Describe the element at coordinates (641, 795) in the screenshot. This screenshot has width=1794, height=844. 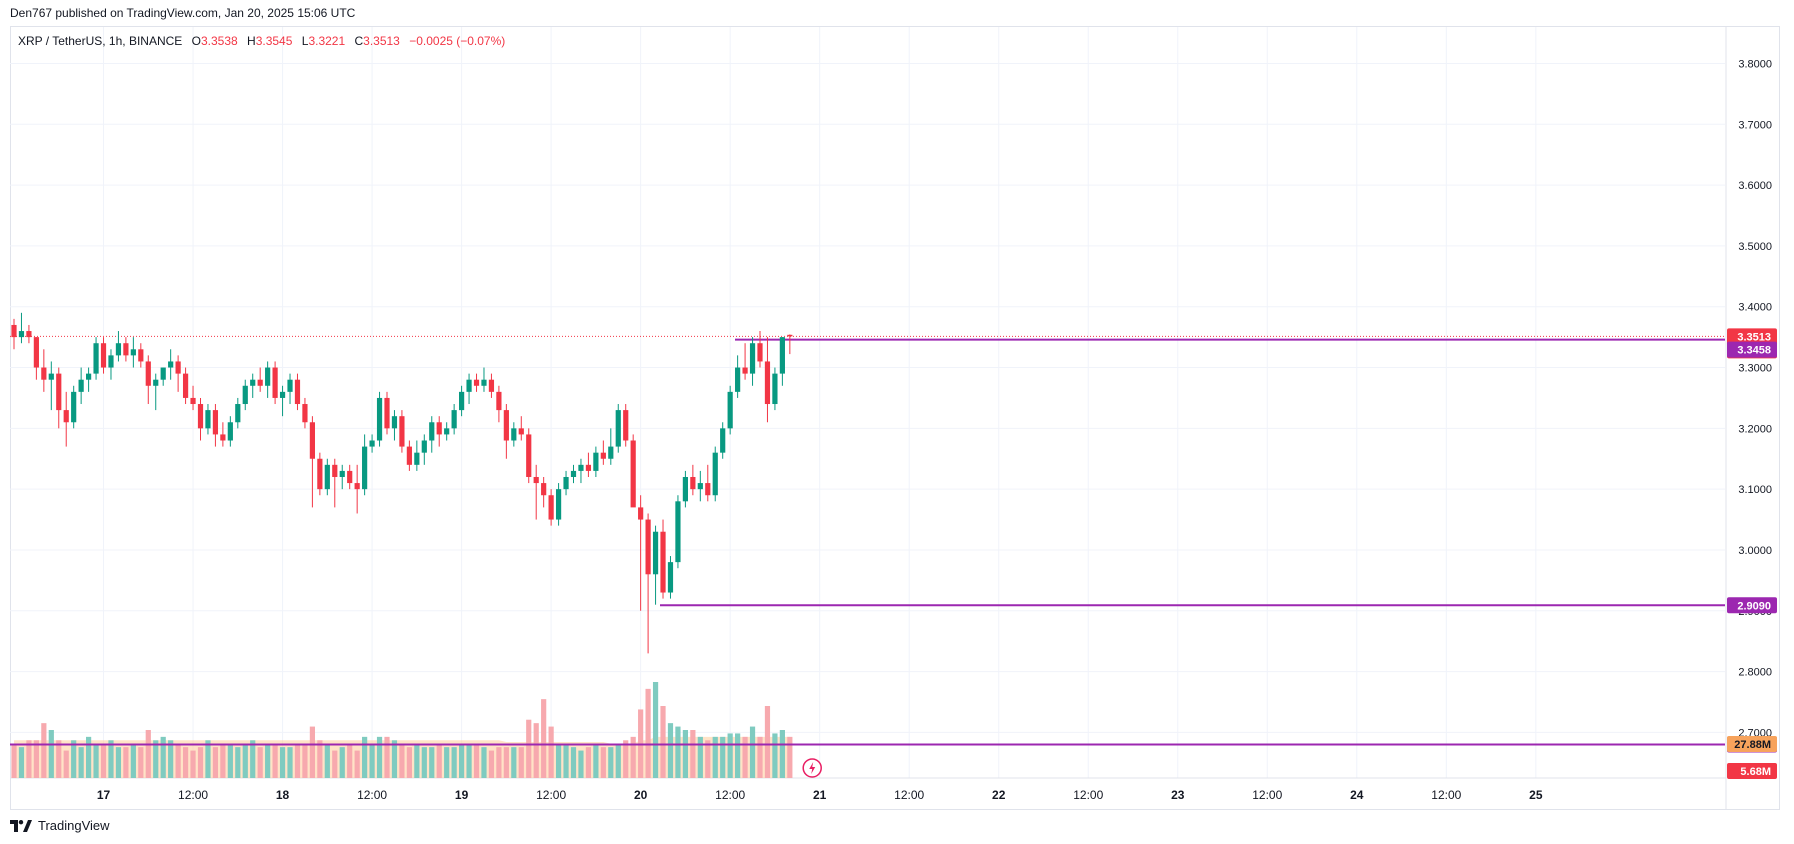
I see `x-tick-label: 20` at that location.